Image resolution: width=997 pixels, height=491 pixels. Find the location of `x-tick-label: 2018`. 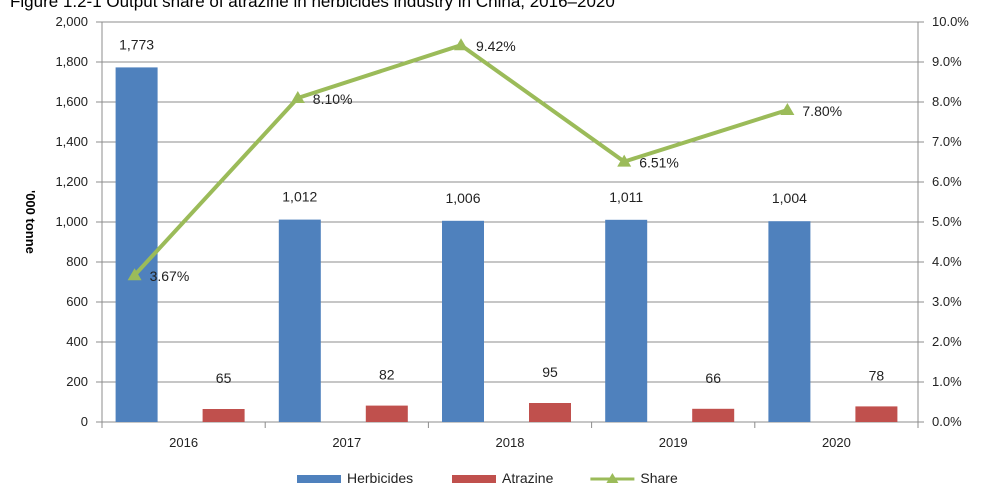

x-tick-label: 2018 is located at coordinates (510, 442).